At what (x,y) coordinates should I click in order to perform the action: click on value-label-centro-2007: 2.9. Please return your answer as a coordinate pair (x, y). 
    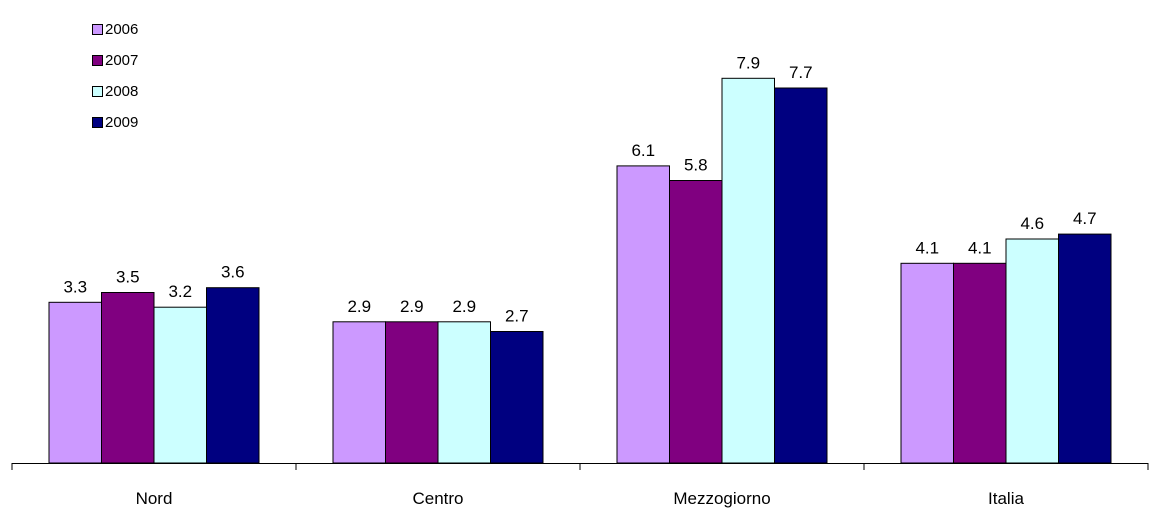
    Looking at the image, I should click on (412, 306).